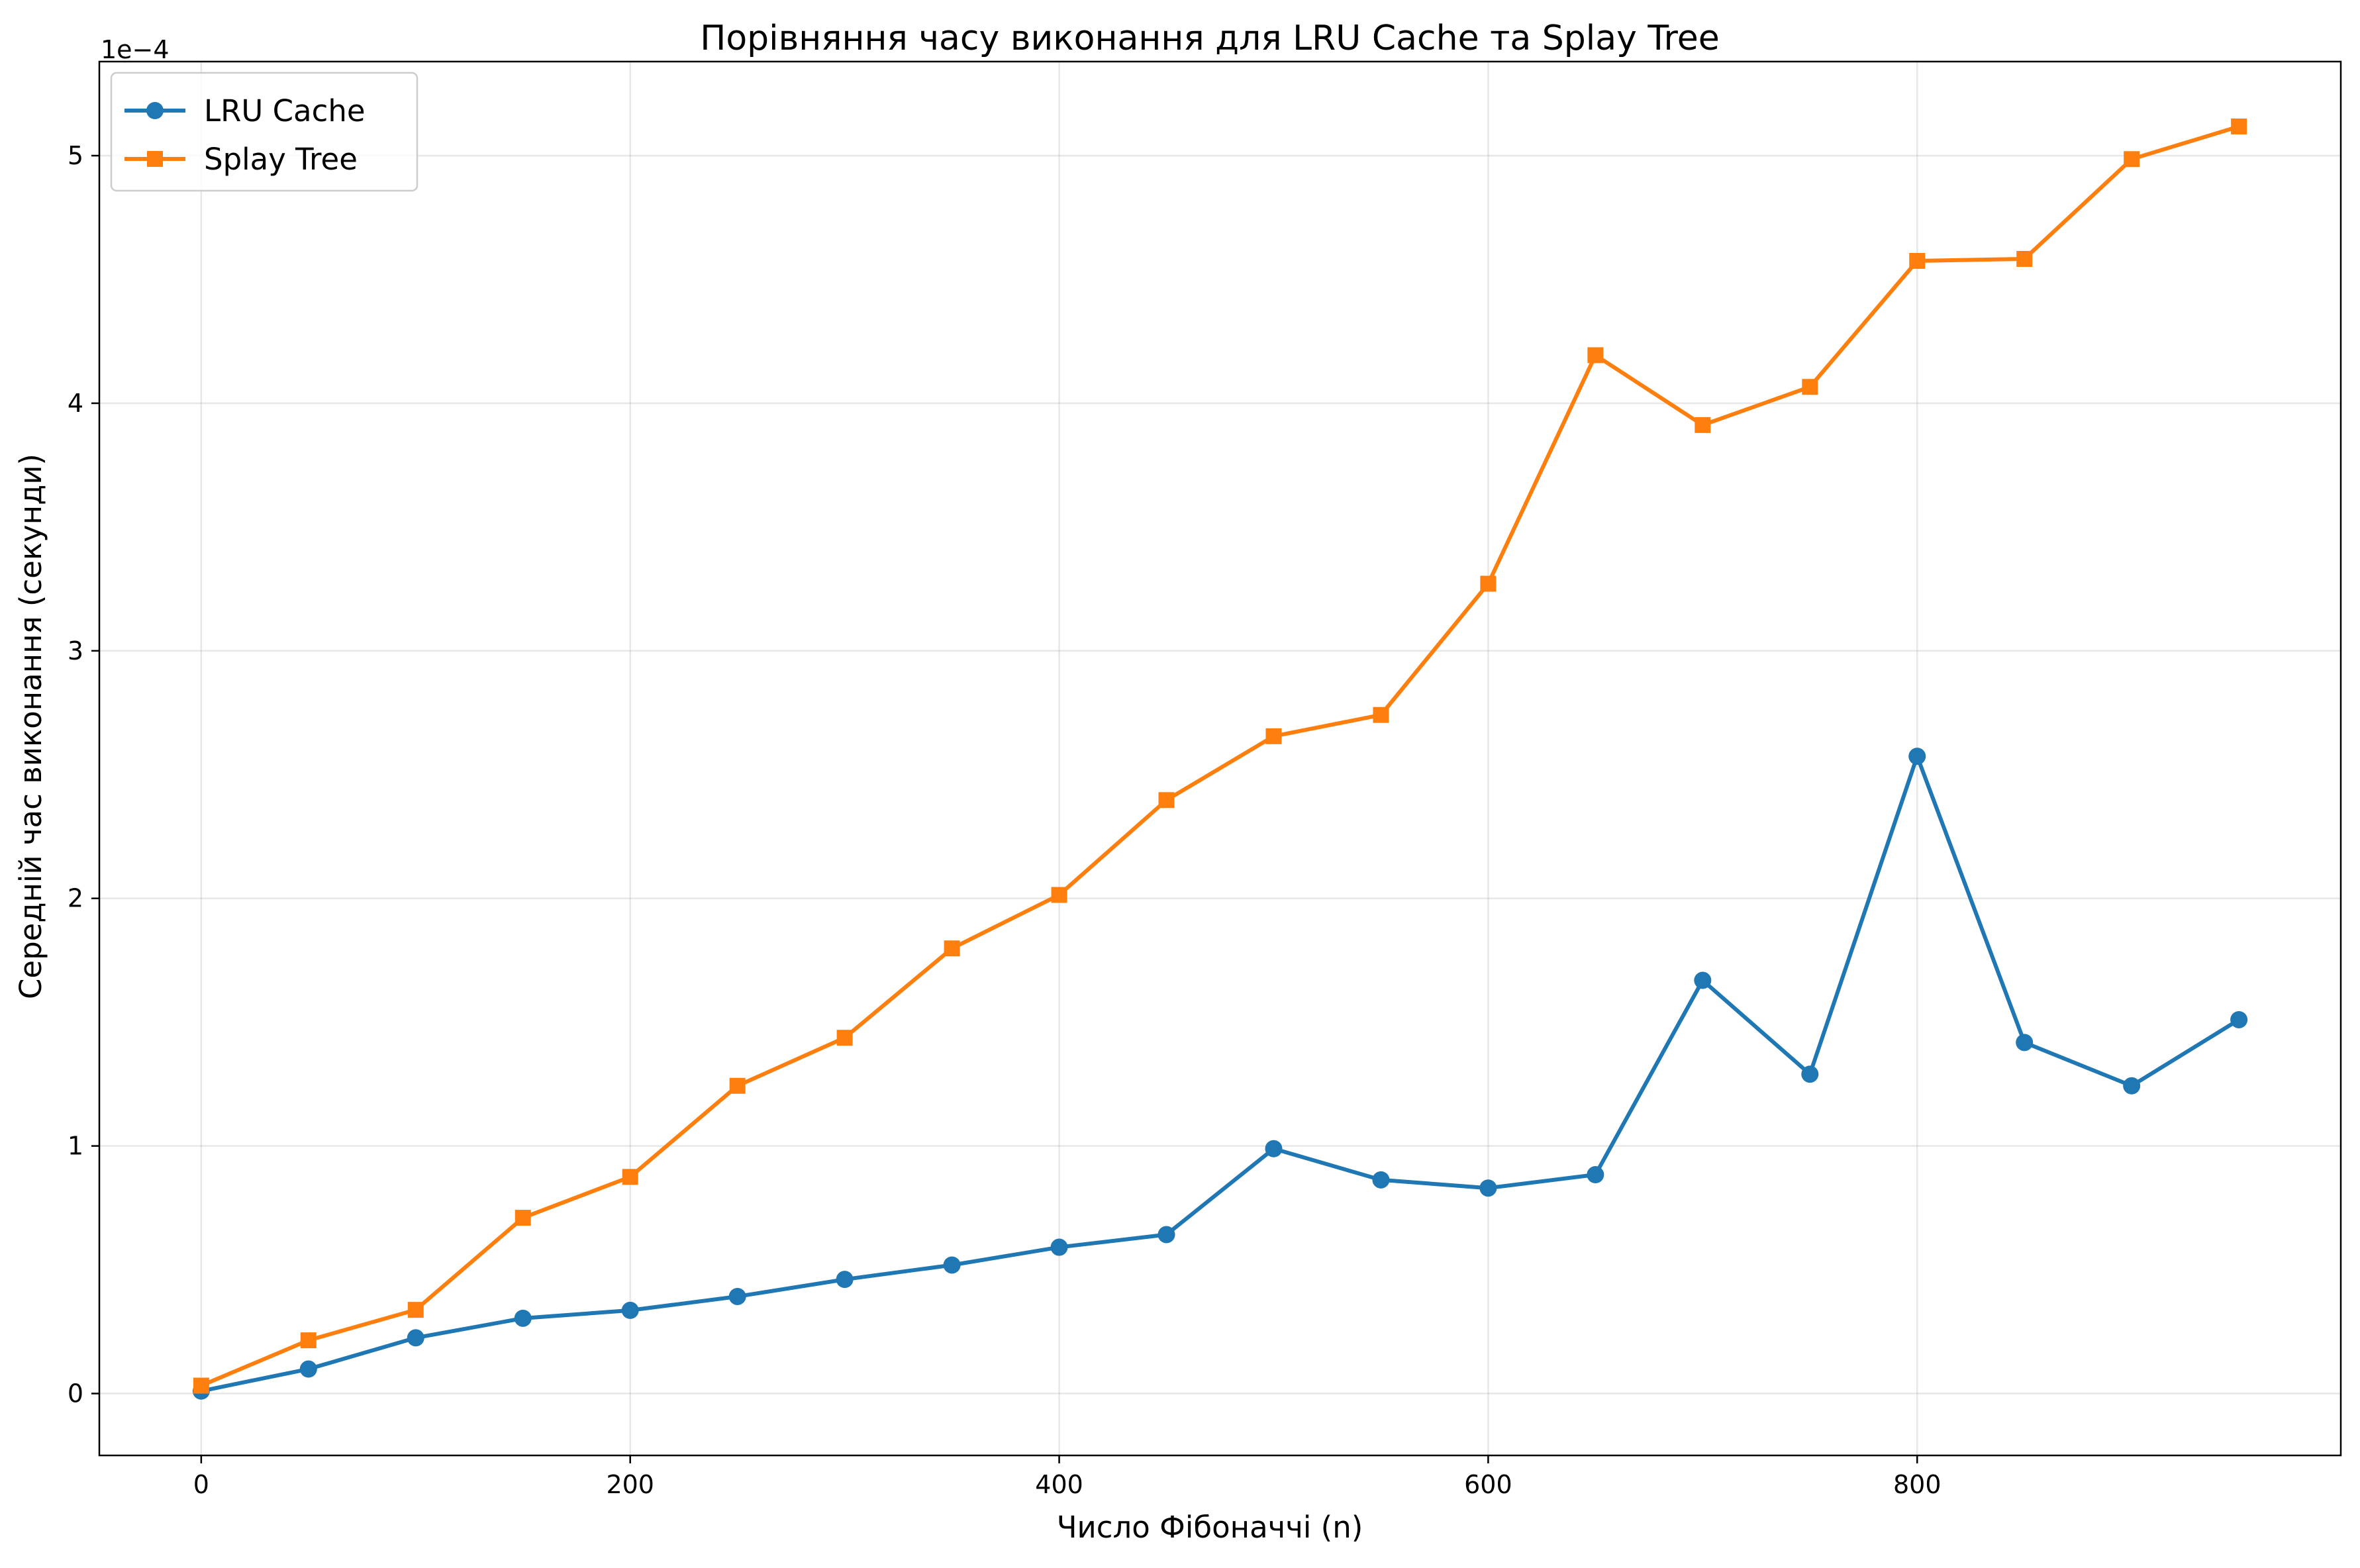  What do you see at coordinates (135, 49) in the screenshot?
I see `y-axis-offset-text: 1e−4` at bounding box center [135, 49].